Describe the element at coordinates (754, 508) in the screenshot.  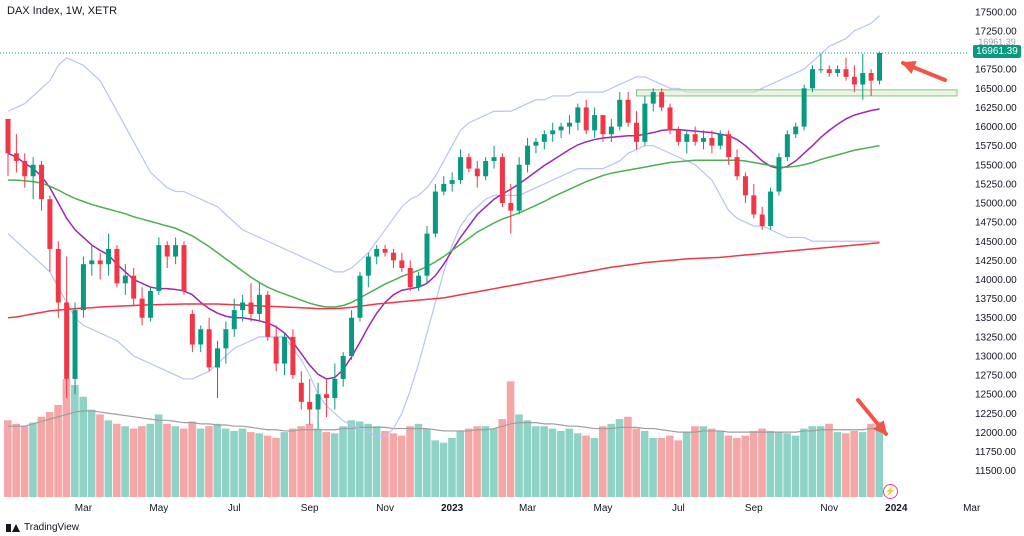
I see `time-tick-label: Sep` at that location.